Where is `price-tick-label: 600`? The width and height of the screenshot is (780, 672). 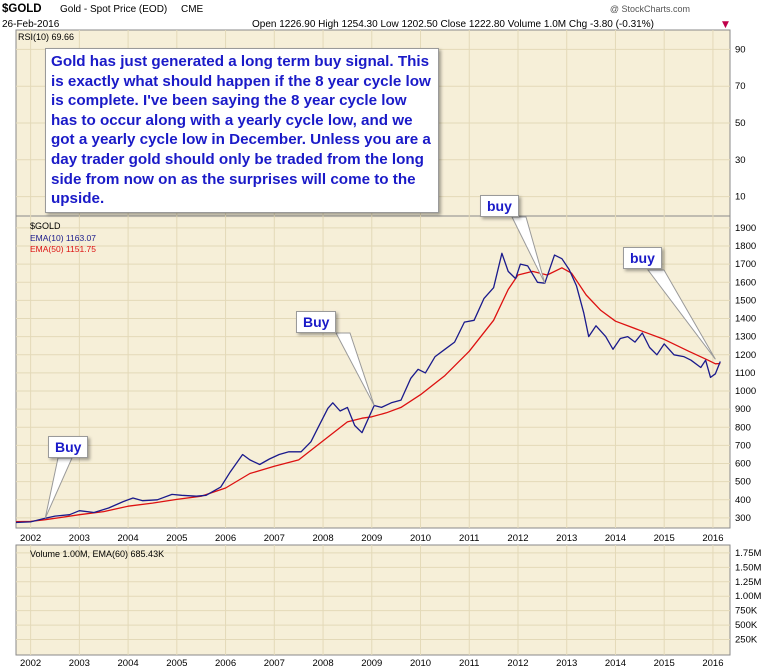
price-tick-label: 600 is located at coordinates (743, 464).